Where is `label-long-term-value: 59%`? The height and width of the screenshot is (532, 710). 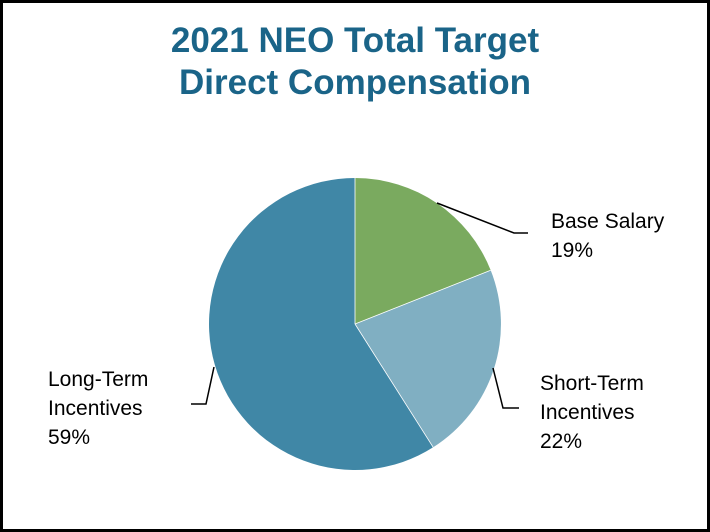 label-long-term-value: 59% is located at coordinates (69, 437).